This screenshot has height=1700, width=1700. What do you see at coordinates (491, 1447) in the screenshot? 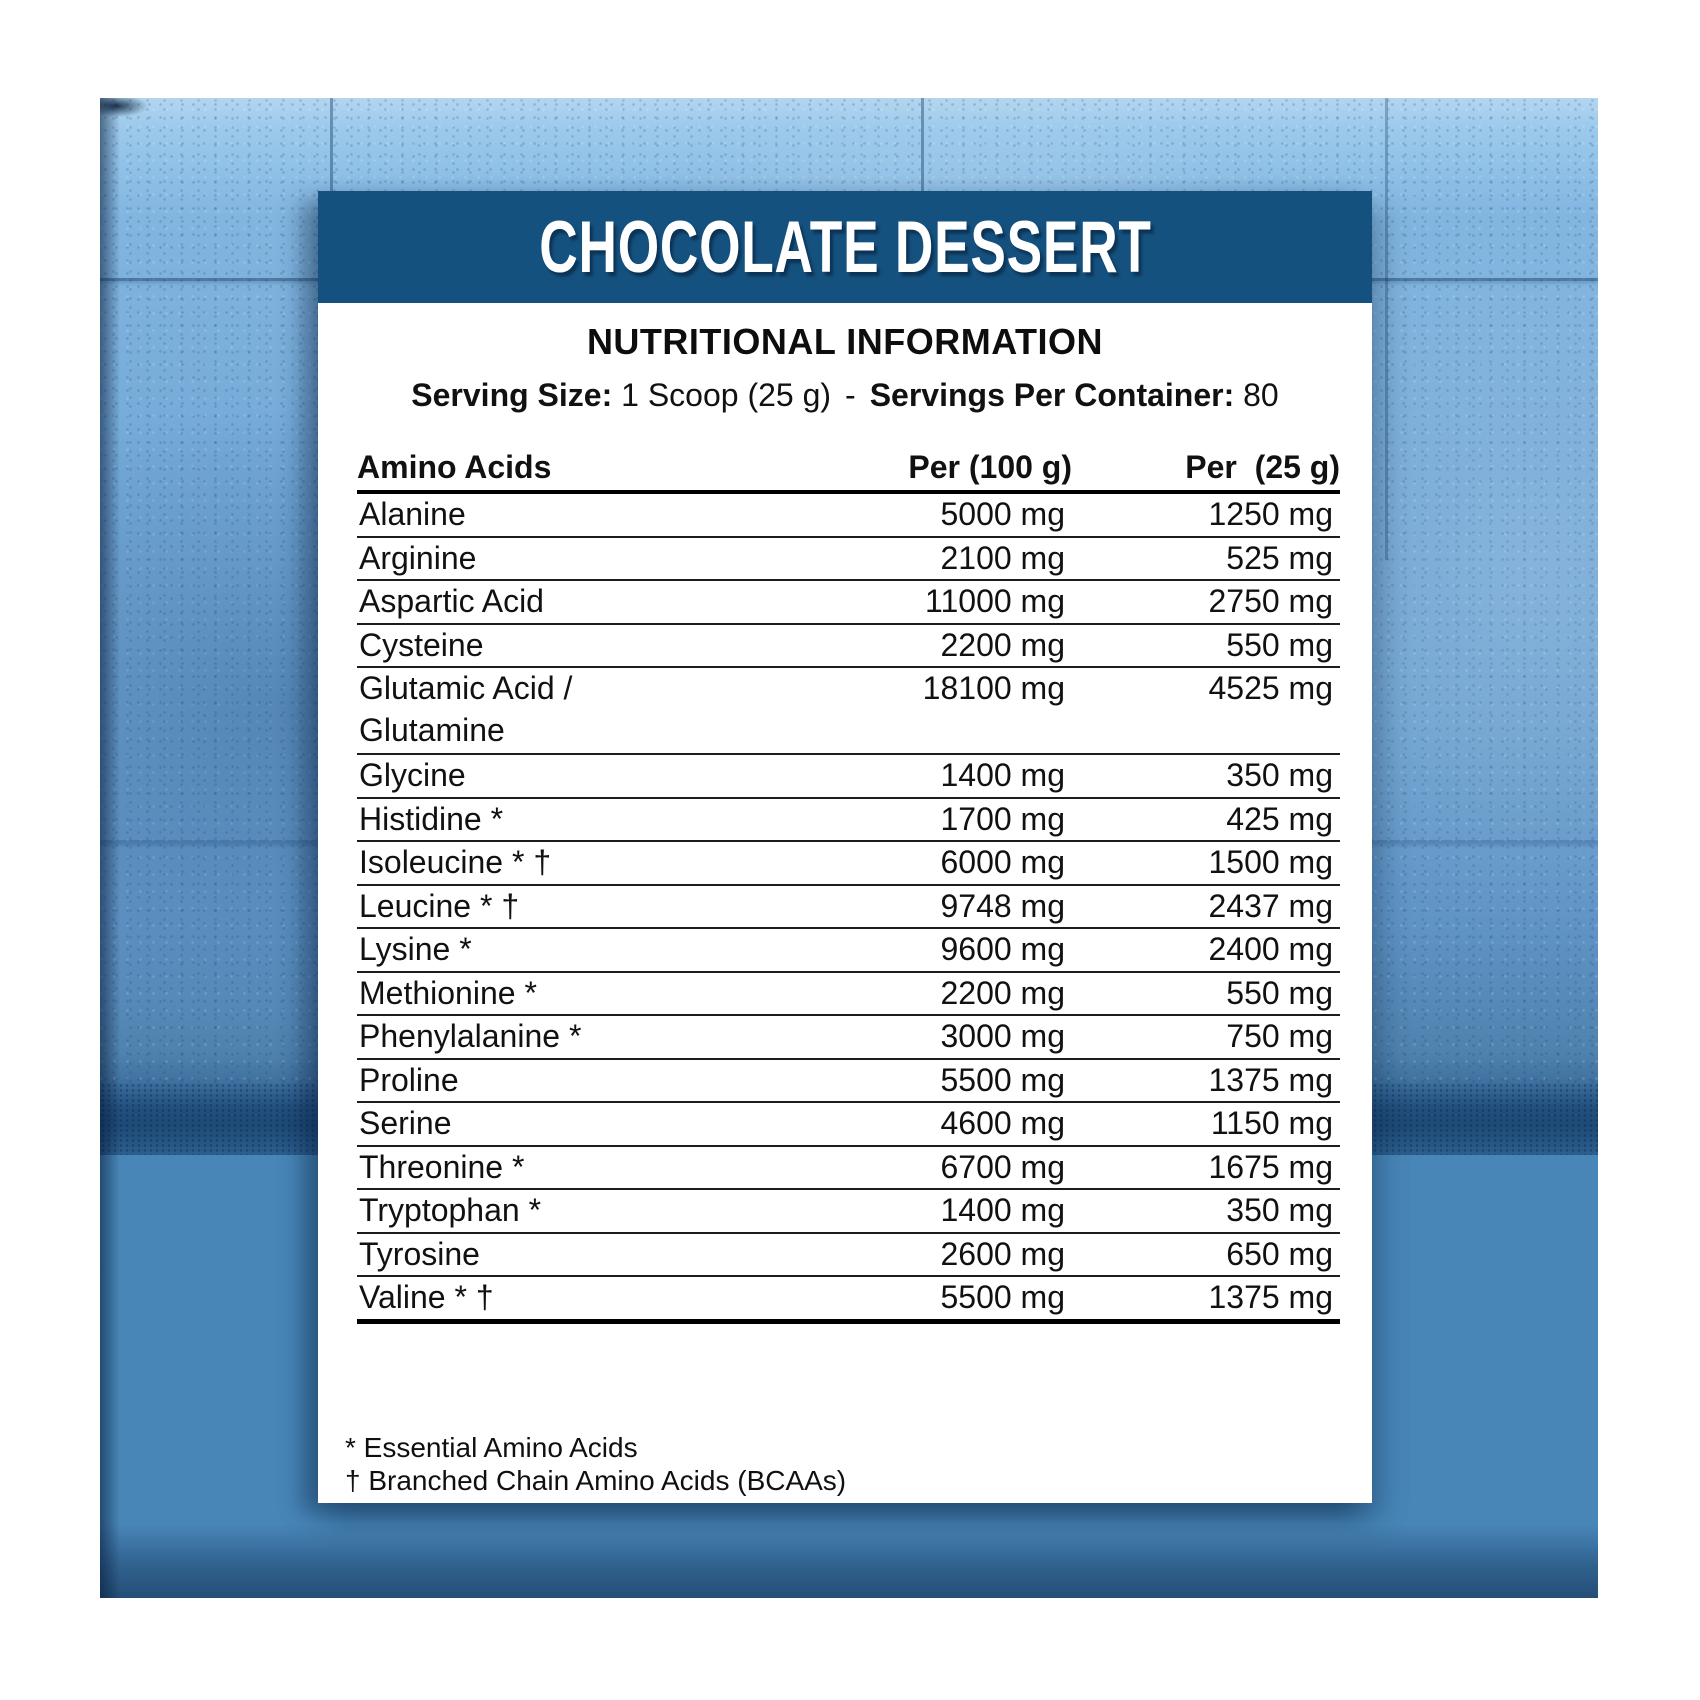
I see `footnote-essential: * Essential Amino Acids` at bounding box center [491, 1447].